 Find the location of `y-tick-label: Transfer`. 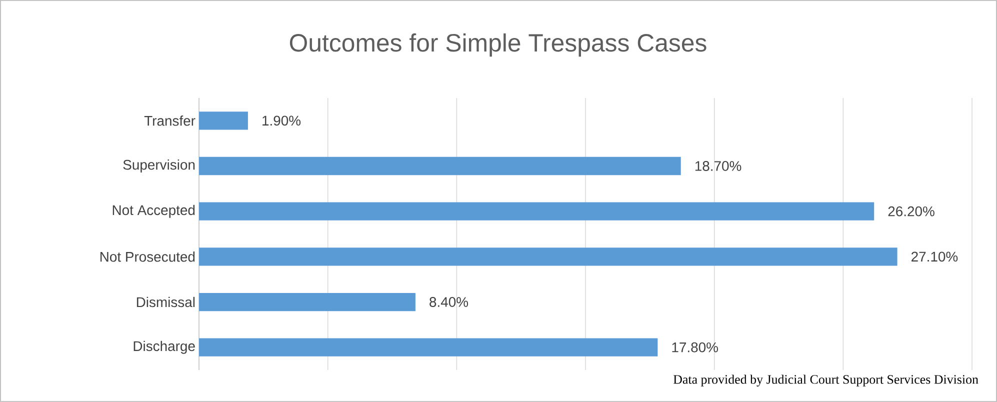

y-tick-label: Transfer is located at coordinates (170, 121).